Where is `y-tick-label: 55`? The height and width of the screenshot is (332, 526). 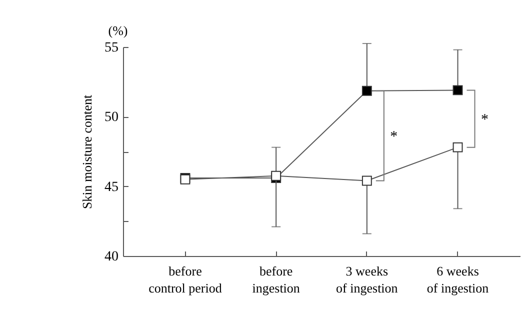
y-tick-label: 55 is located at coordinates (111, 48).